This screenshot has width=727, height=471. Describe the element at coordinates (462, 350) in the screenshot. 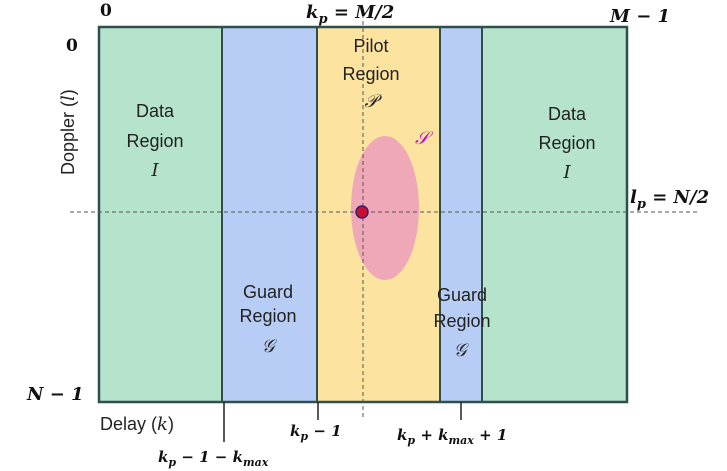

I see `guard-right-symbol: 𝒢` at that location.